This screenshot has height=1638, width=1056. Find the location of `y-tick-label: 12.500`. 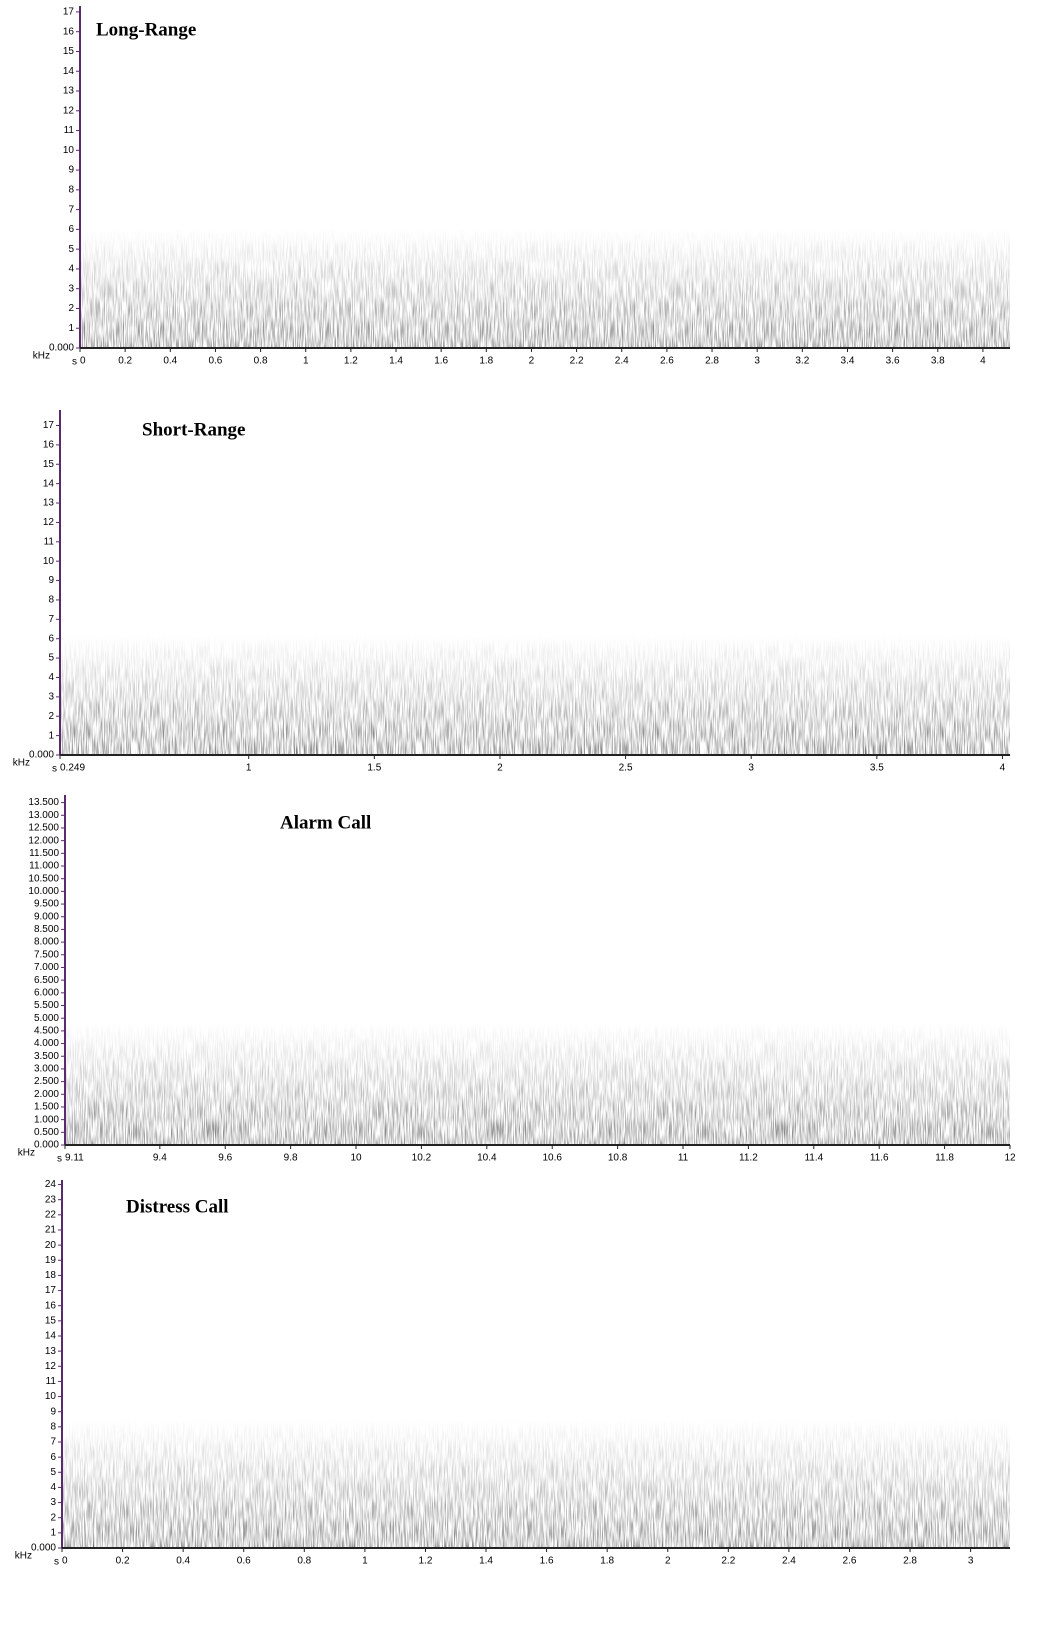

y-tick-label: 12.500 is located at coordinates (43, 828).